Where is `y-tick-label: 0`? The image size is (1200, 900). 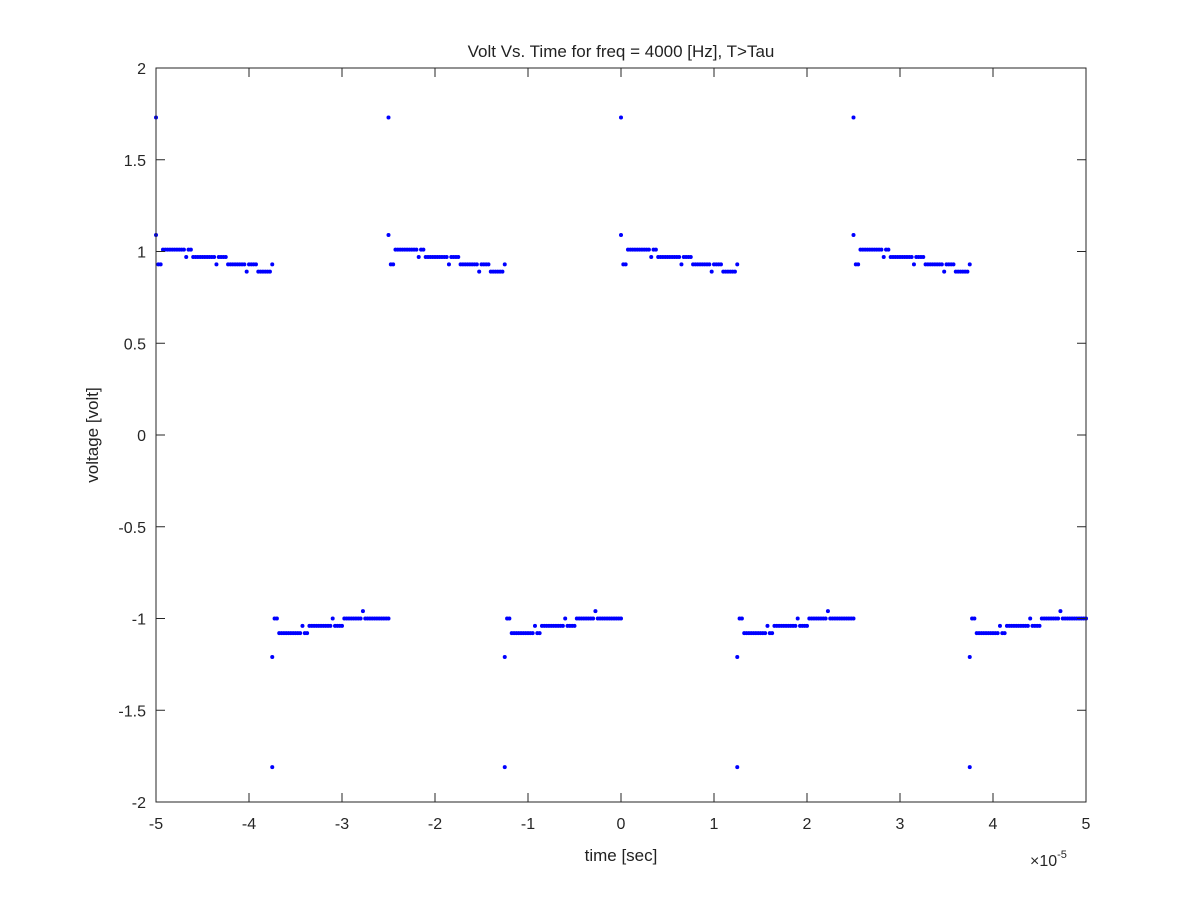 y-tick-label: 0 is located at coordinates (141, 436).